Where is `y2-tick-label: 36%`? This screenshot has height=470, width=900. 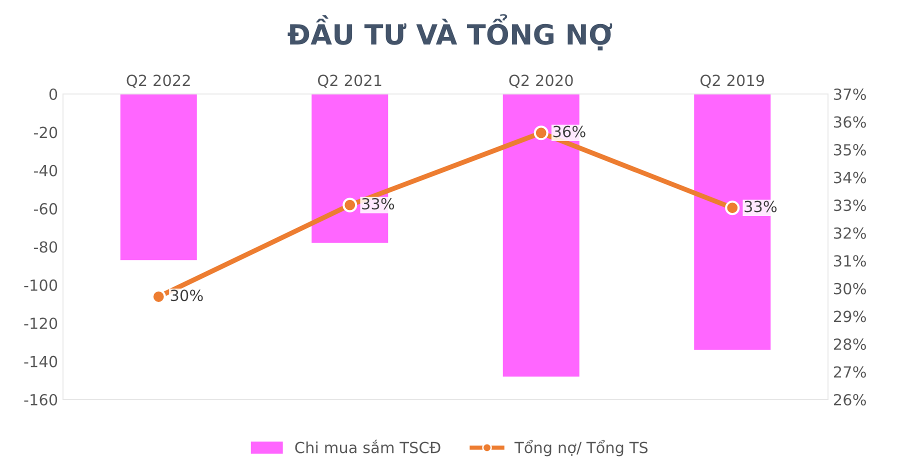
y2-tick-label: 36% is located at coordinates (850, 122).